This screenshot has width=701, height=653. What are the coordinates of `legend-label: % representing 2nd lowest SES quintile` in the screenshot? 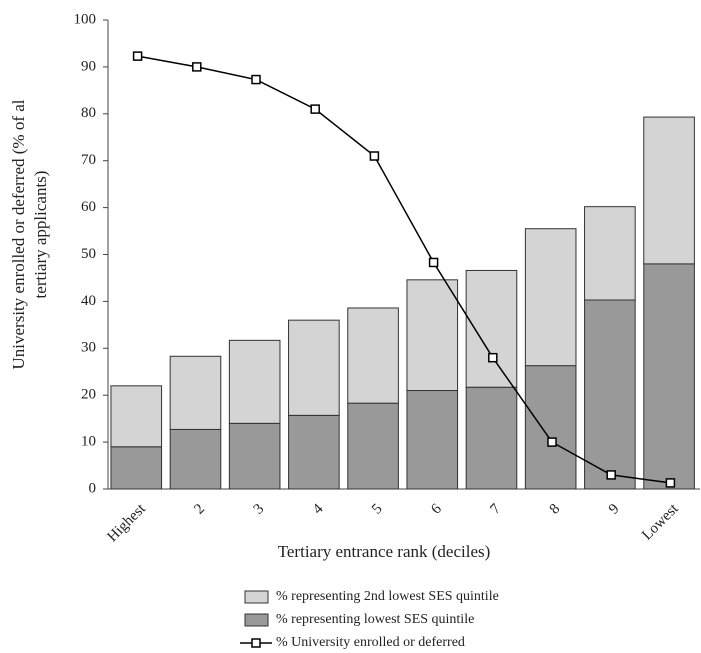 It's located at (387, 596).